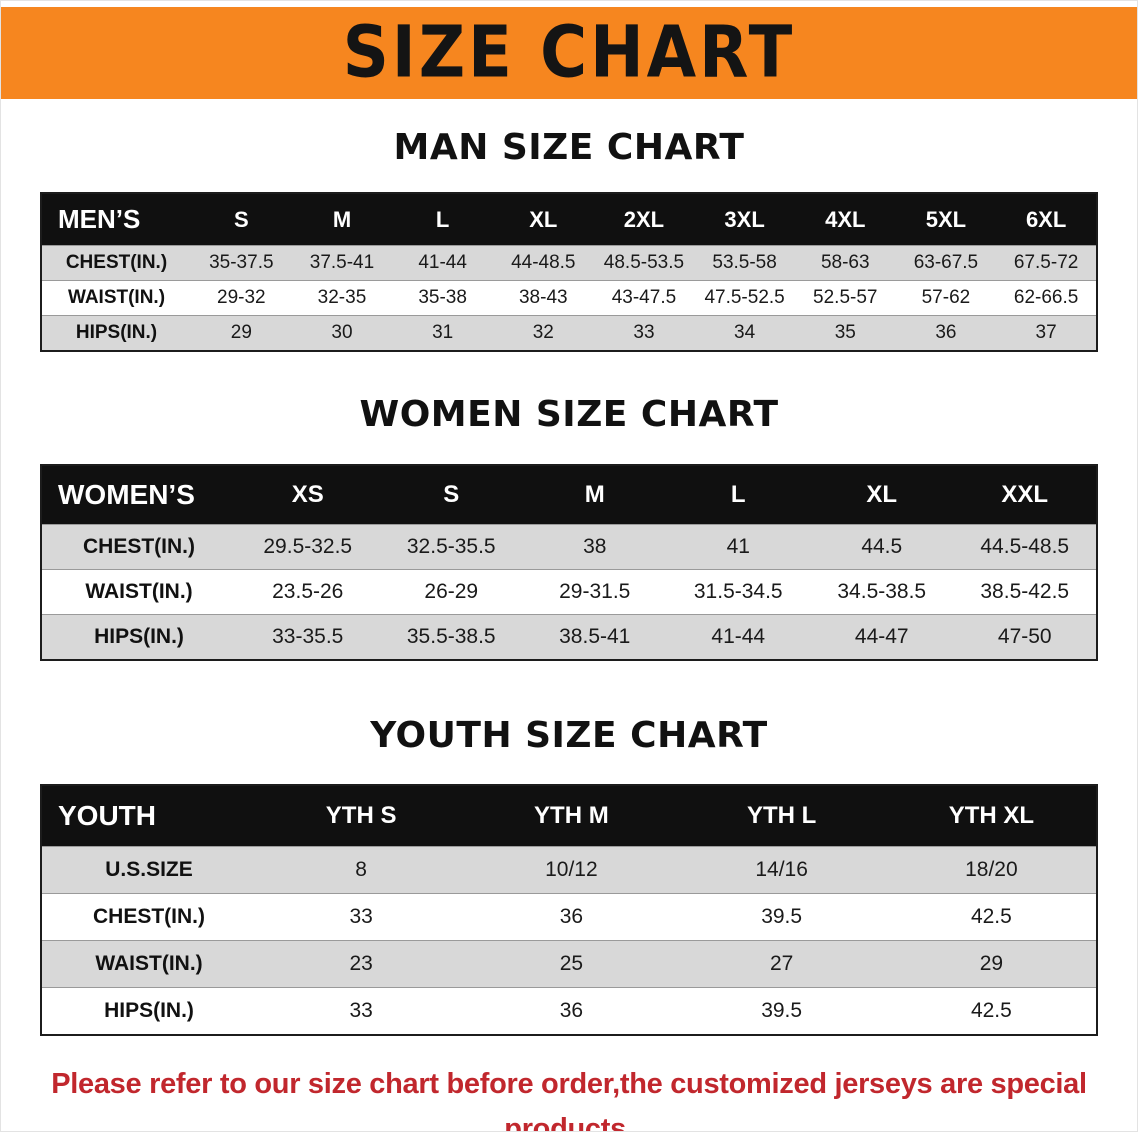 The image size is (1138, 1132). What do you see at coordinates (443, 333) in the screenshot?
I see `measurement-value: 31` at bounding box center [443, 333].